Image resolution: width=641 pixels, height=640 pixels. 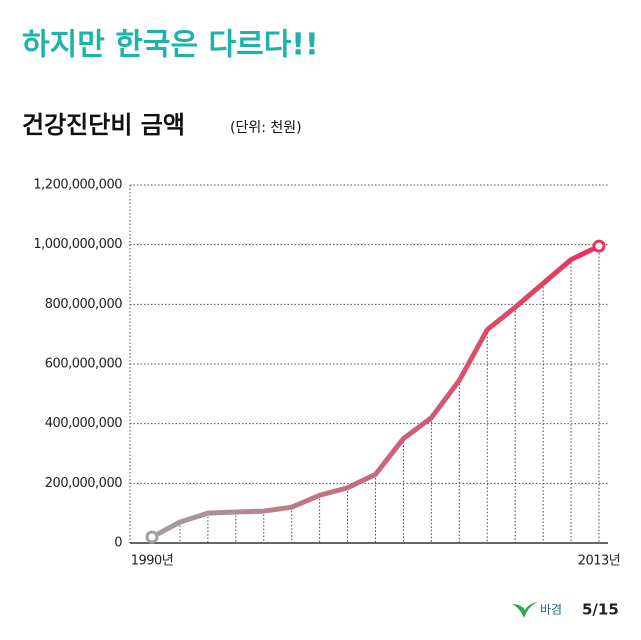 What do you see at coordinates (152, 561) in the screenshot?
I see `x-tick-label: 1990년` at bounding box center [152, 561].